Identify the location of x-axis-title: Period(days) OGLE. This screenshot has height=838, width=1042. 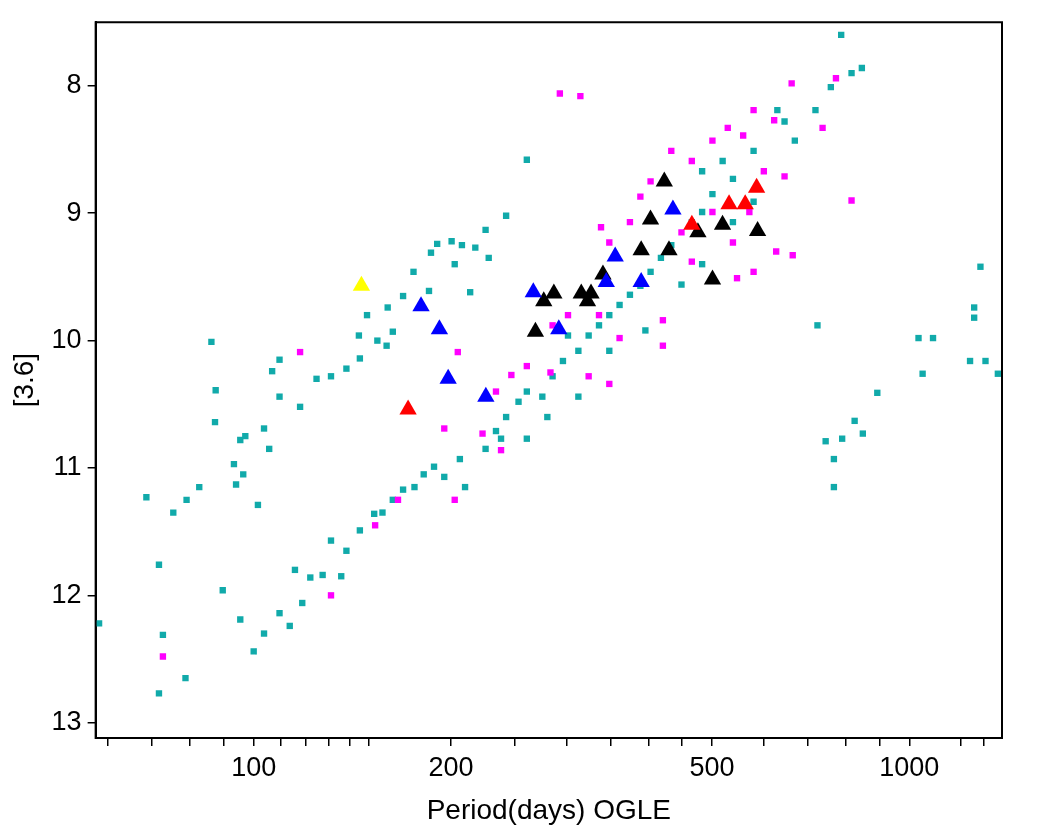
(548, 809).